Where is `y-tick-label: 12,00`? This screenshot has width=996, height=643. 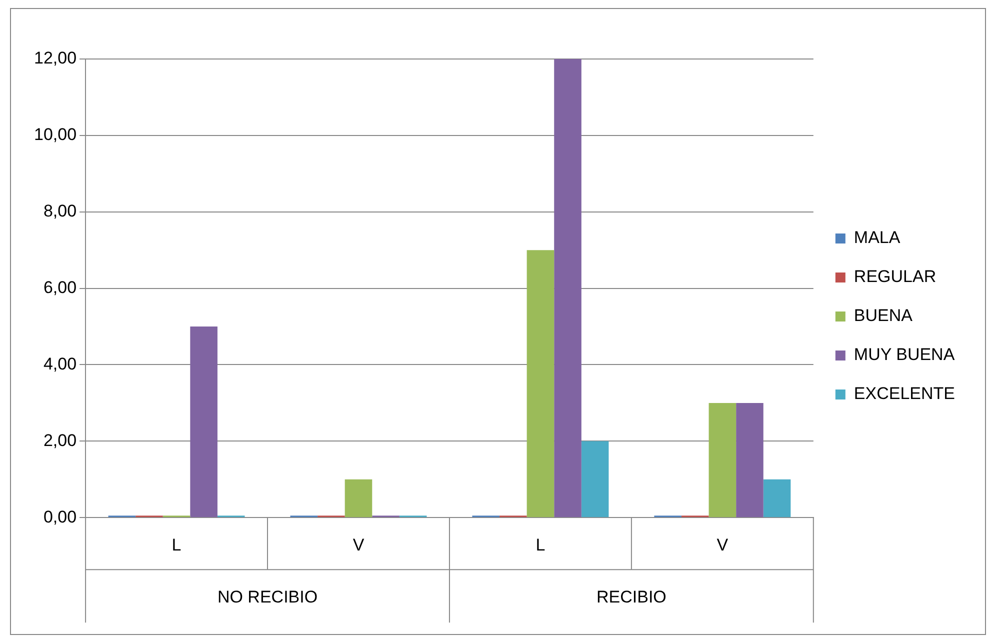 y-tick-label: 12,00 is located at coordinates (55, 58).